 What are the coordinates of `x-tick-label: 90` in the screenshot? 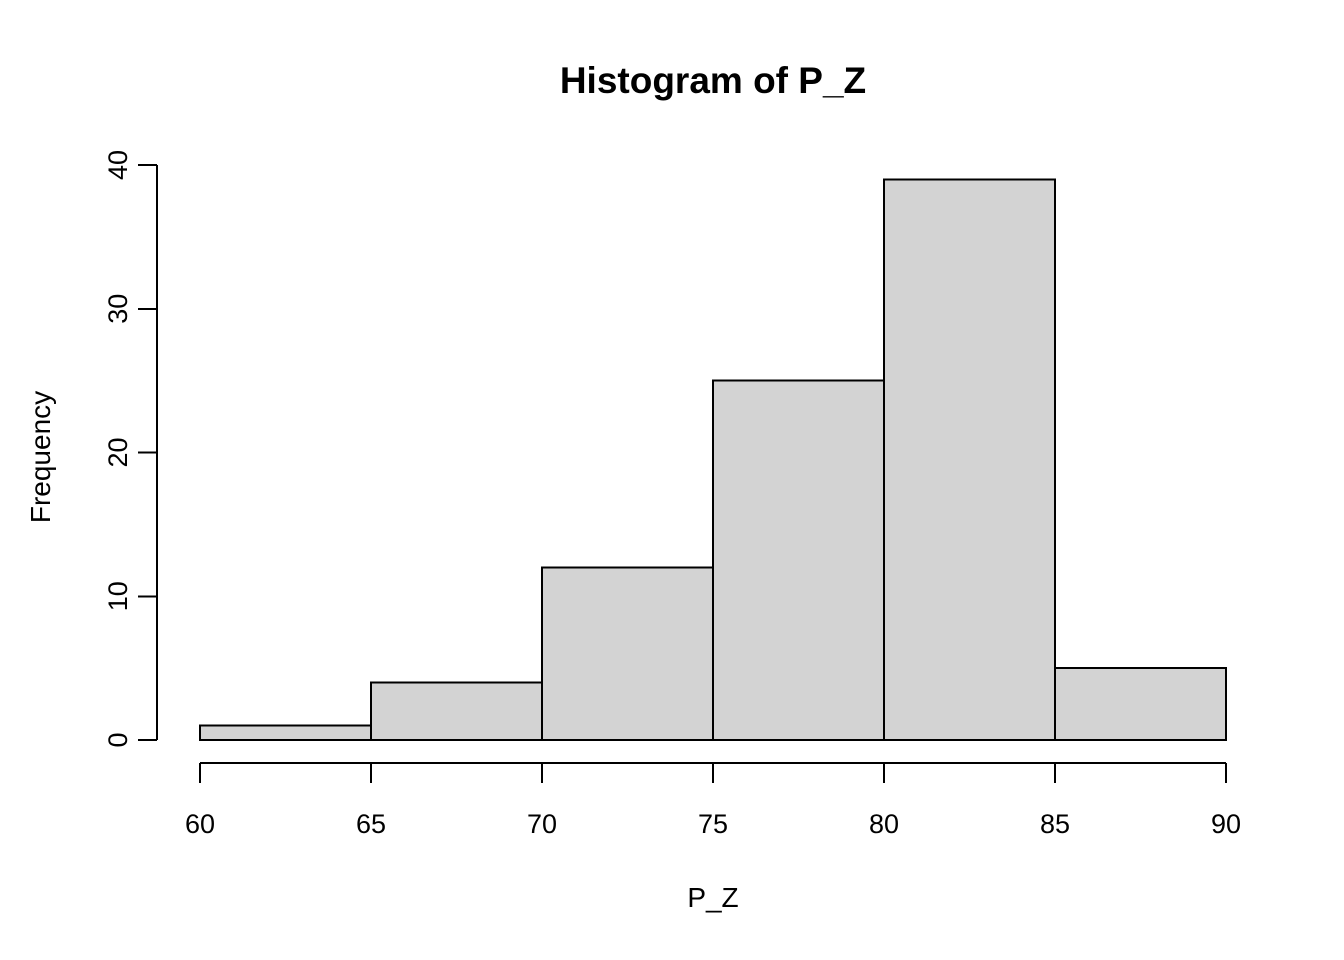 It's located at (1226, 824).